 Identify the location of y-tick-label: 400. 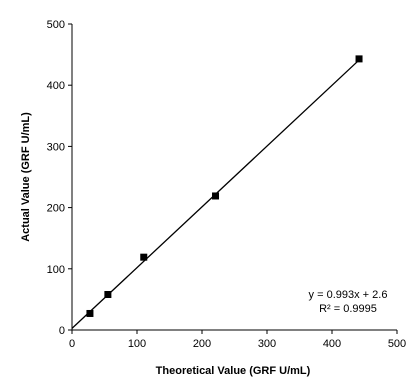
(56, 86).